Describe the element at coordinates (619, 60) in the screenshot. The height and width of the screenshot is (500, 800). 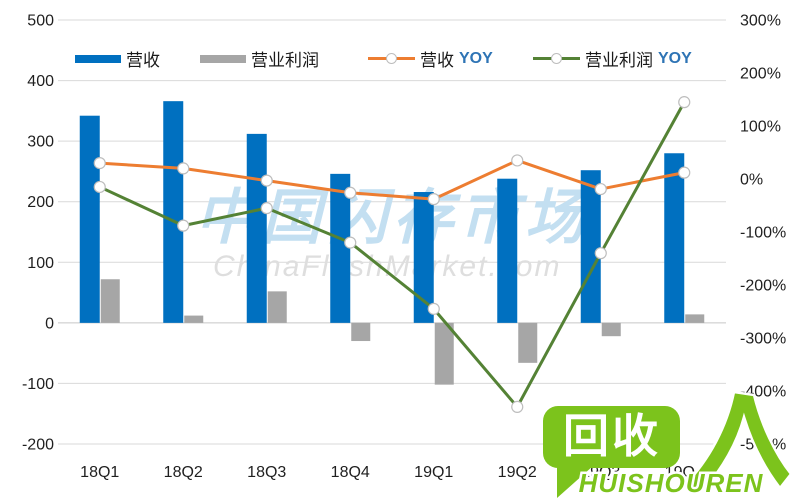
I see `legend-label-operating-profit-yoy: 营业利润` at that location.